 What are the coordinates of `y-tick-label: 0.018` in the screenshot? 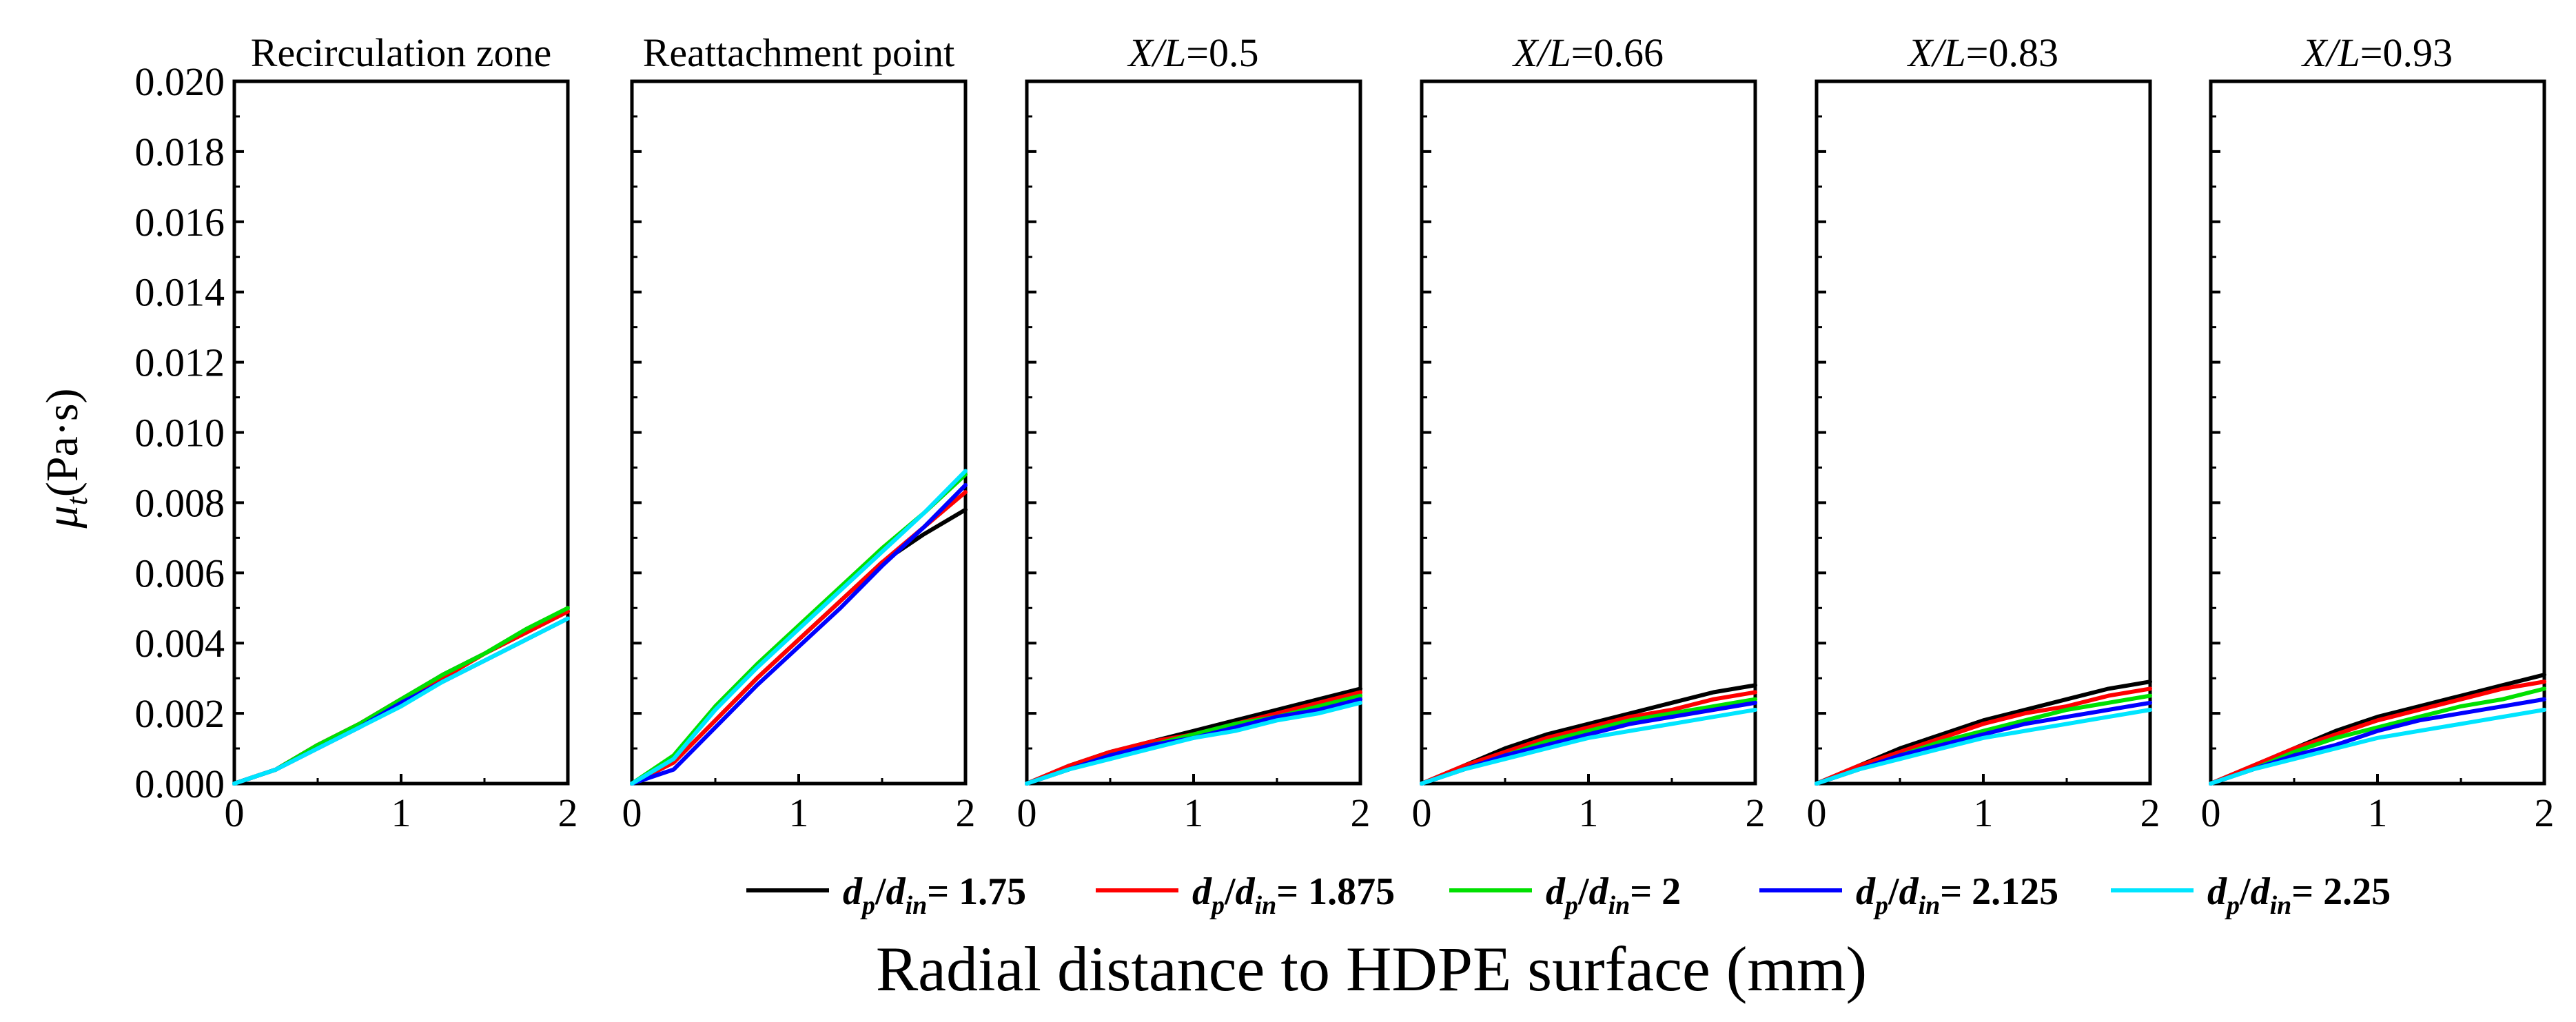 It's located at (180, 152).